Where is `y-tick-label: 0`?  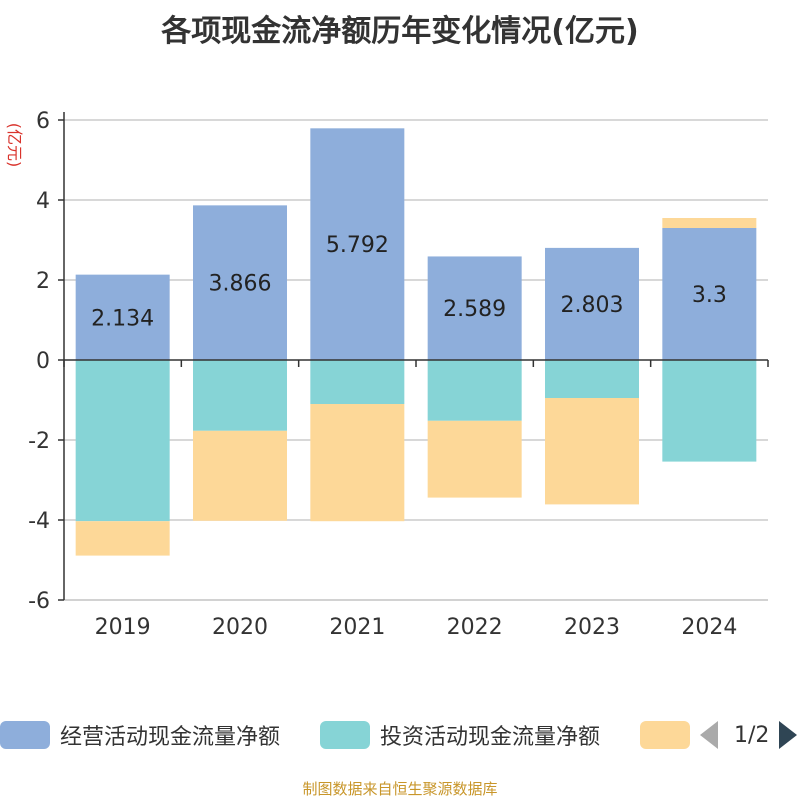 y-tick-label: 0 is located at coordinates (43, 361).